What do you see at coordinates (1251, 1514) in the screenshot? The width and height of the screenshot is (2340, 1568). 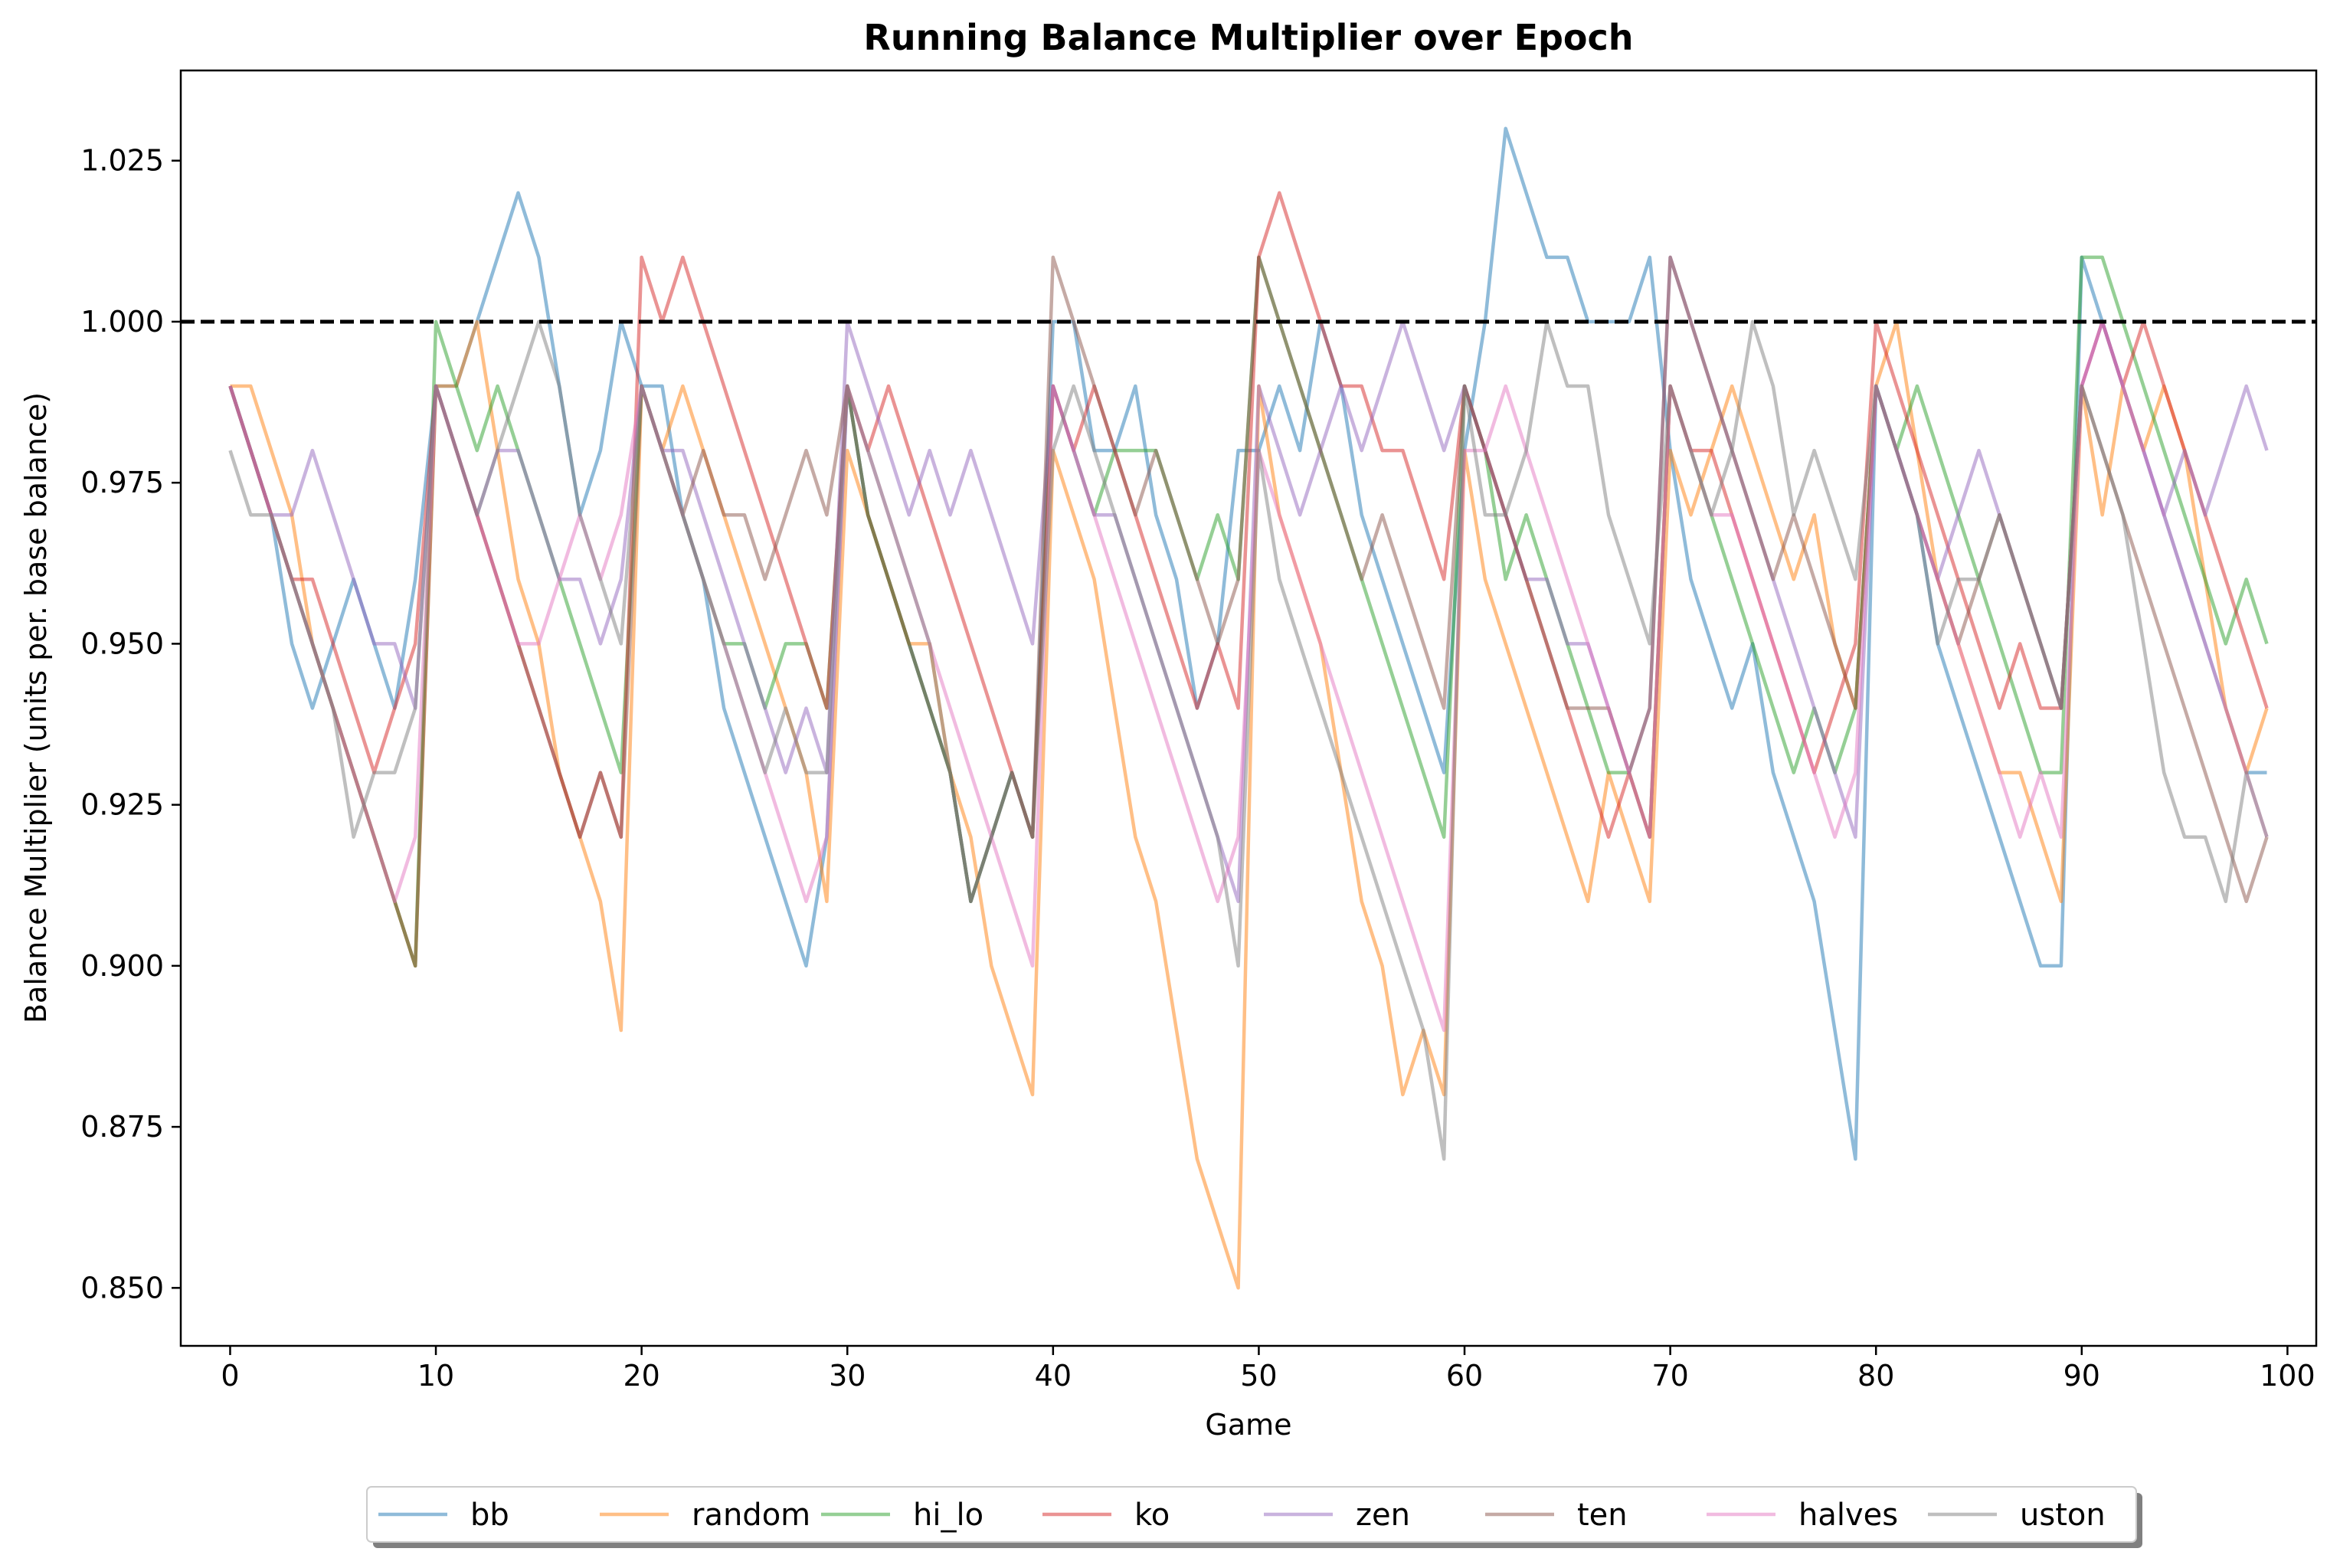 I see `legend-box` at bounding box center [1251, 1514].